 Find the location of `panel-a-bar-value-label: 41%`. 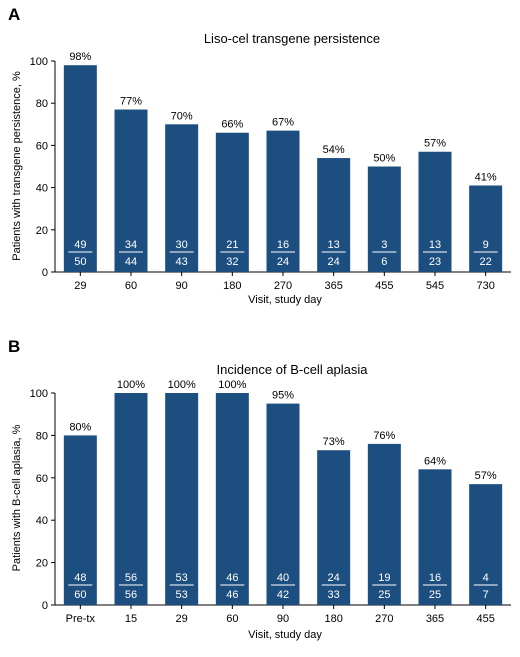

panel-a-bar-value-label: 41% is located at coordinates (486, 177).